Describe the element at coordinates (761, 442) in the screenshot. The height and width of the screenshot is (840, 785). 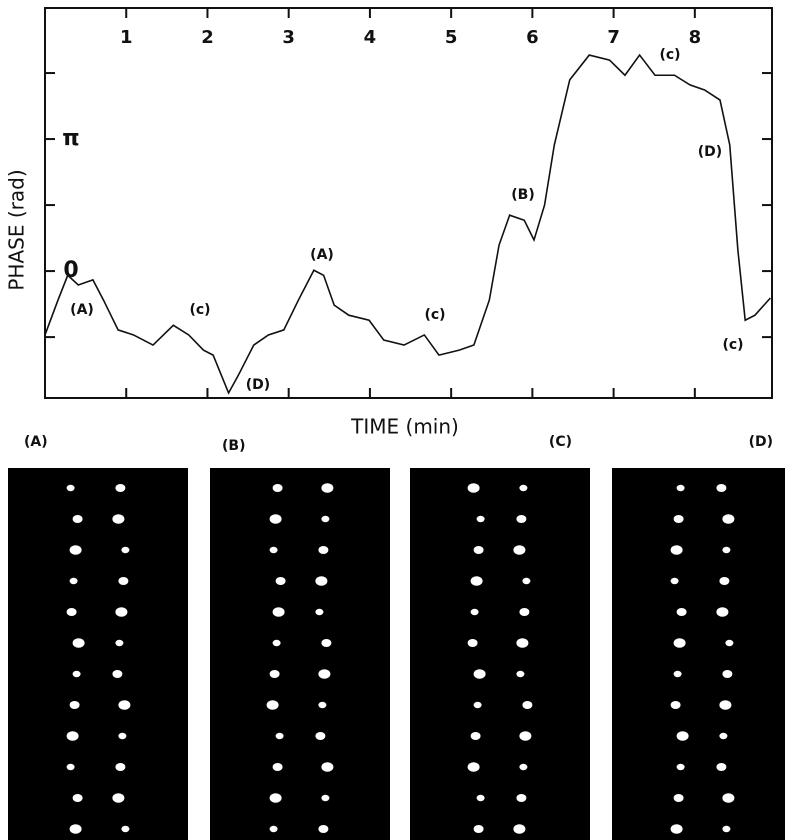
I see `panel-label: (D)` at that location.